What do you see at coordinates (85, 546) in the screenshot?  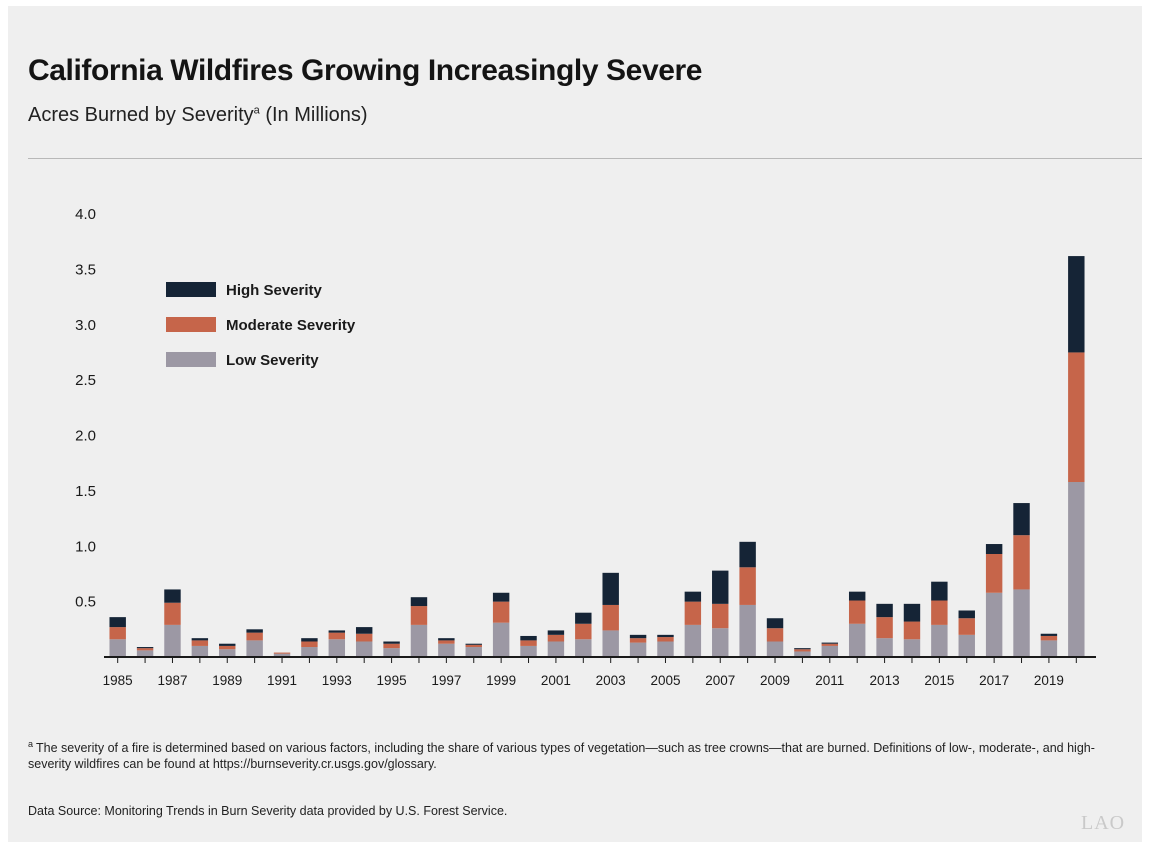 I see `y-tick-label: 1.0` at bounding box center [85, 546].